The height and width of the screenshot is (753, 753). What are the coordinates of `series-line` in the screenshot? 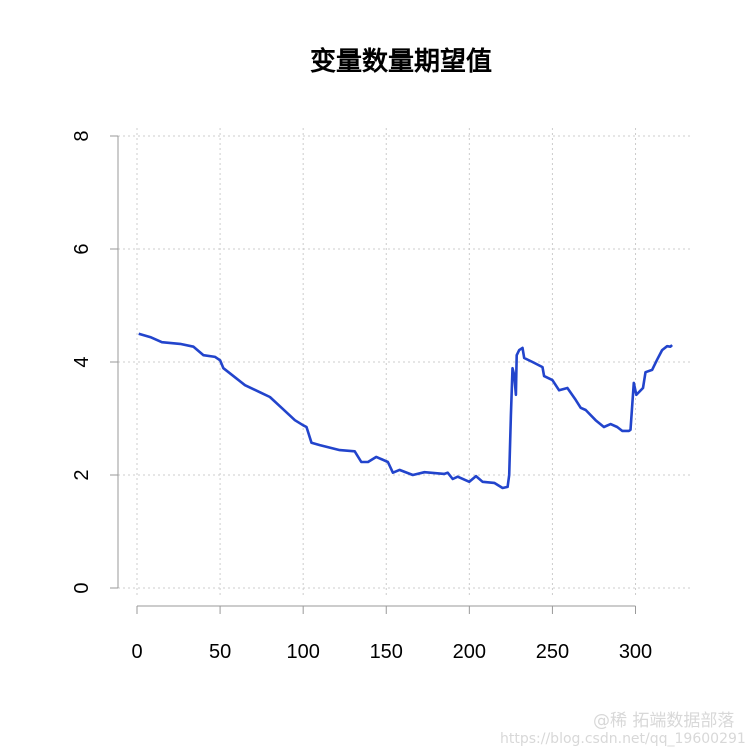 It's located at (405, 411).